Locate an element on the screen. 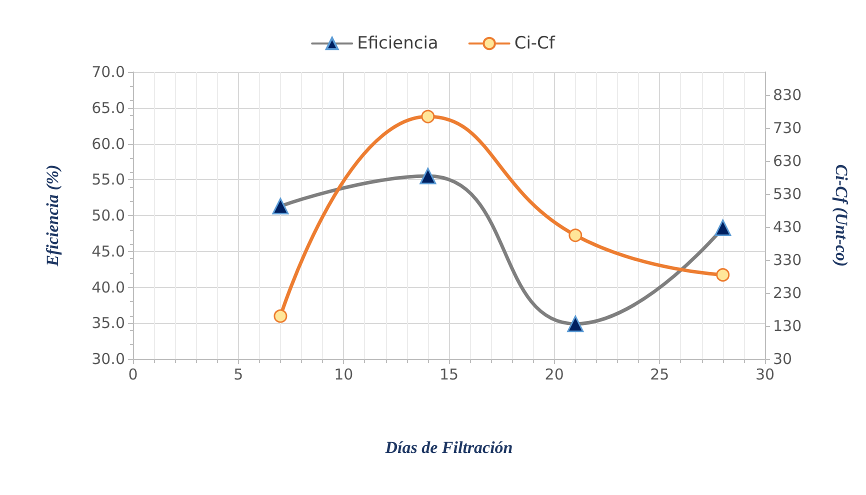 This screenshot has width=866, height=495. y2-tick-label: 730 is located at coordinates (787, 128).